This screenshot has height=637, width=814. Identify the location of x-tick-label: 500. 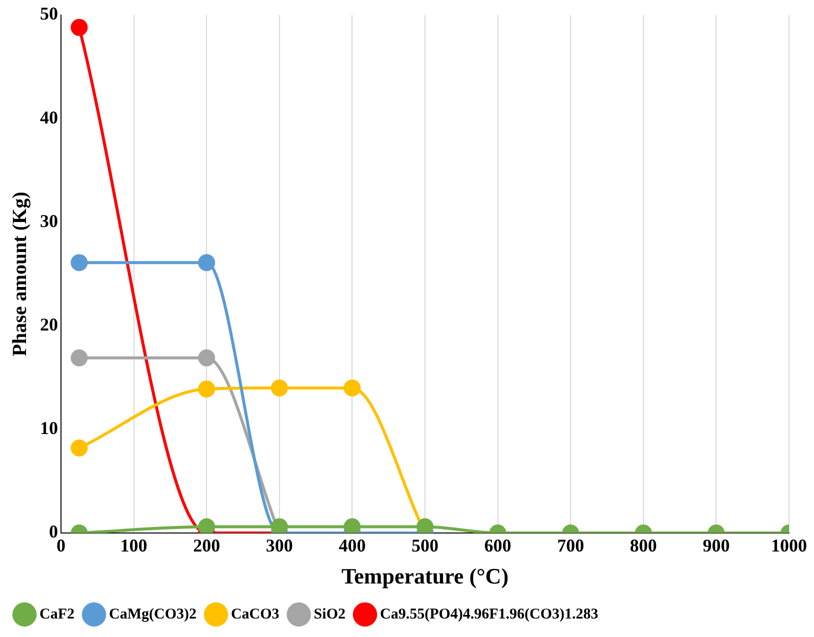
(425, 545).